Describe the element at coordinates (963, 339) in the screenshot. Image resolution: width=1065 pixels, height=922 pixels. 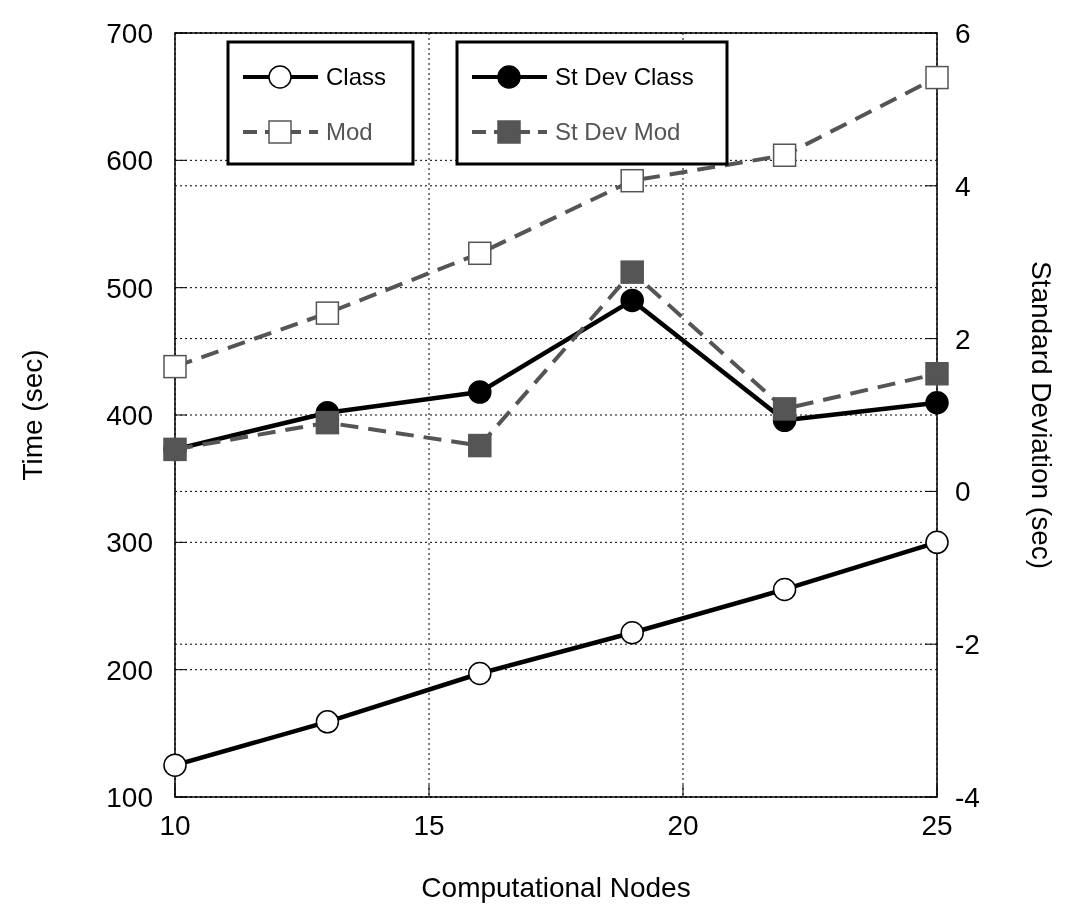
I see `y2-tick-label: 2` at that location.